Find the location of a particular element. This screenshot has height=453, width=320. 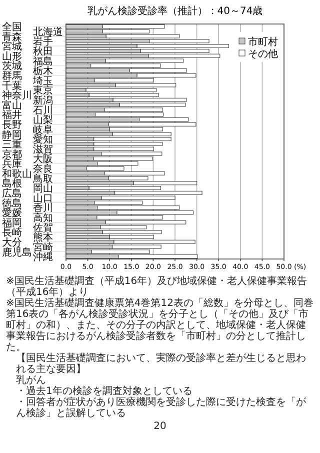

category: 愛知 is located at coordinates (43, 140).